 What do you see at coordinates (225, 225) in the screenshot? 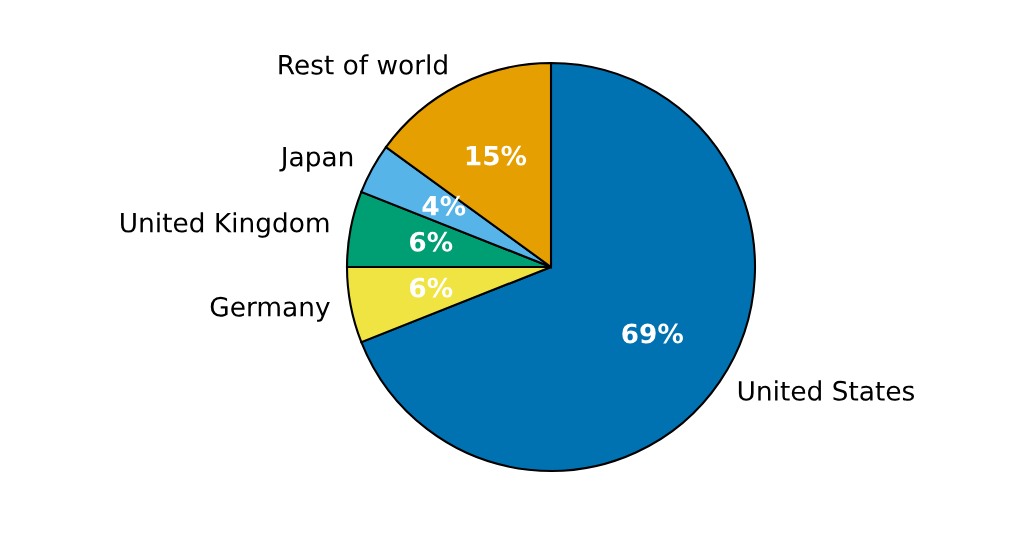
I see `slice-label: United Kingdom` at bounding box center [225, 225].